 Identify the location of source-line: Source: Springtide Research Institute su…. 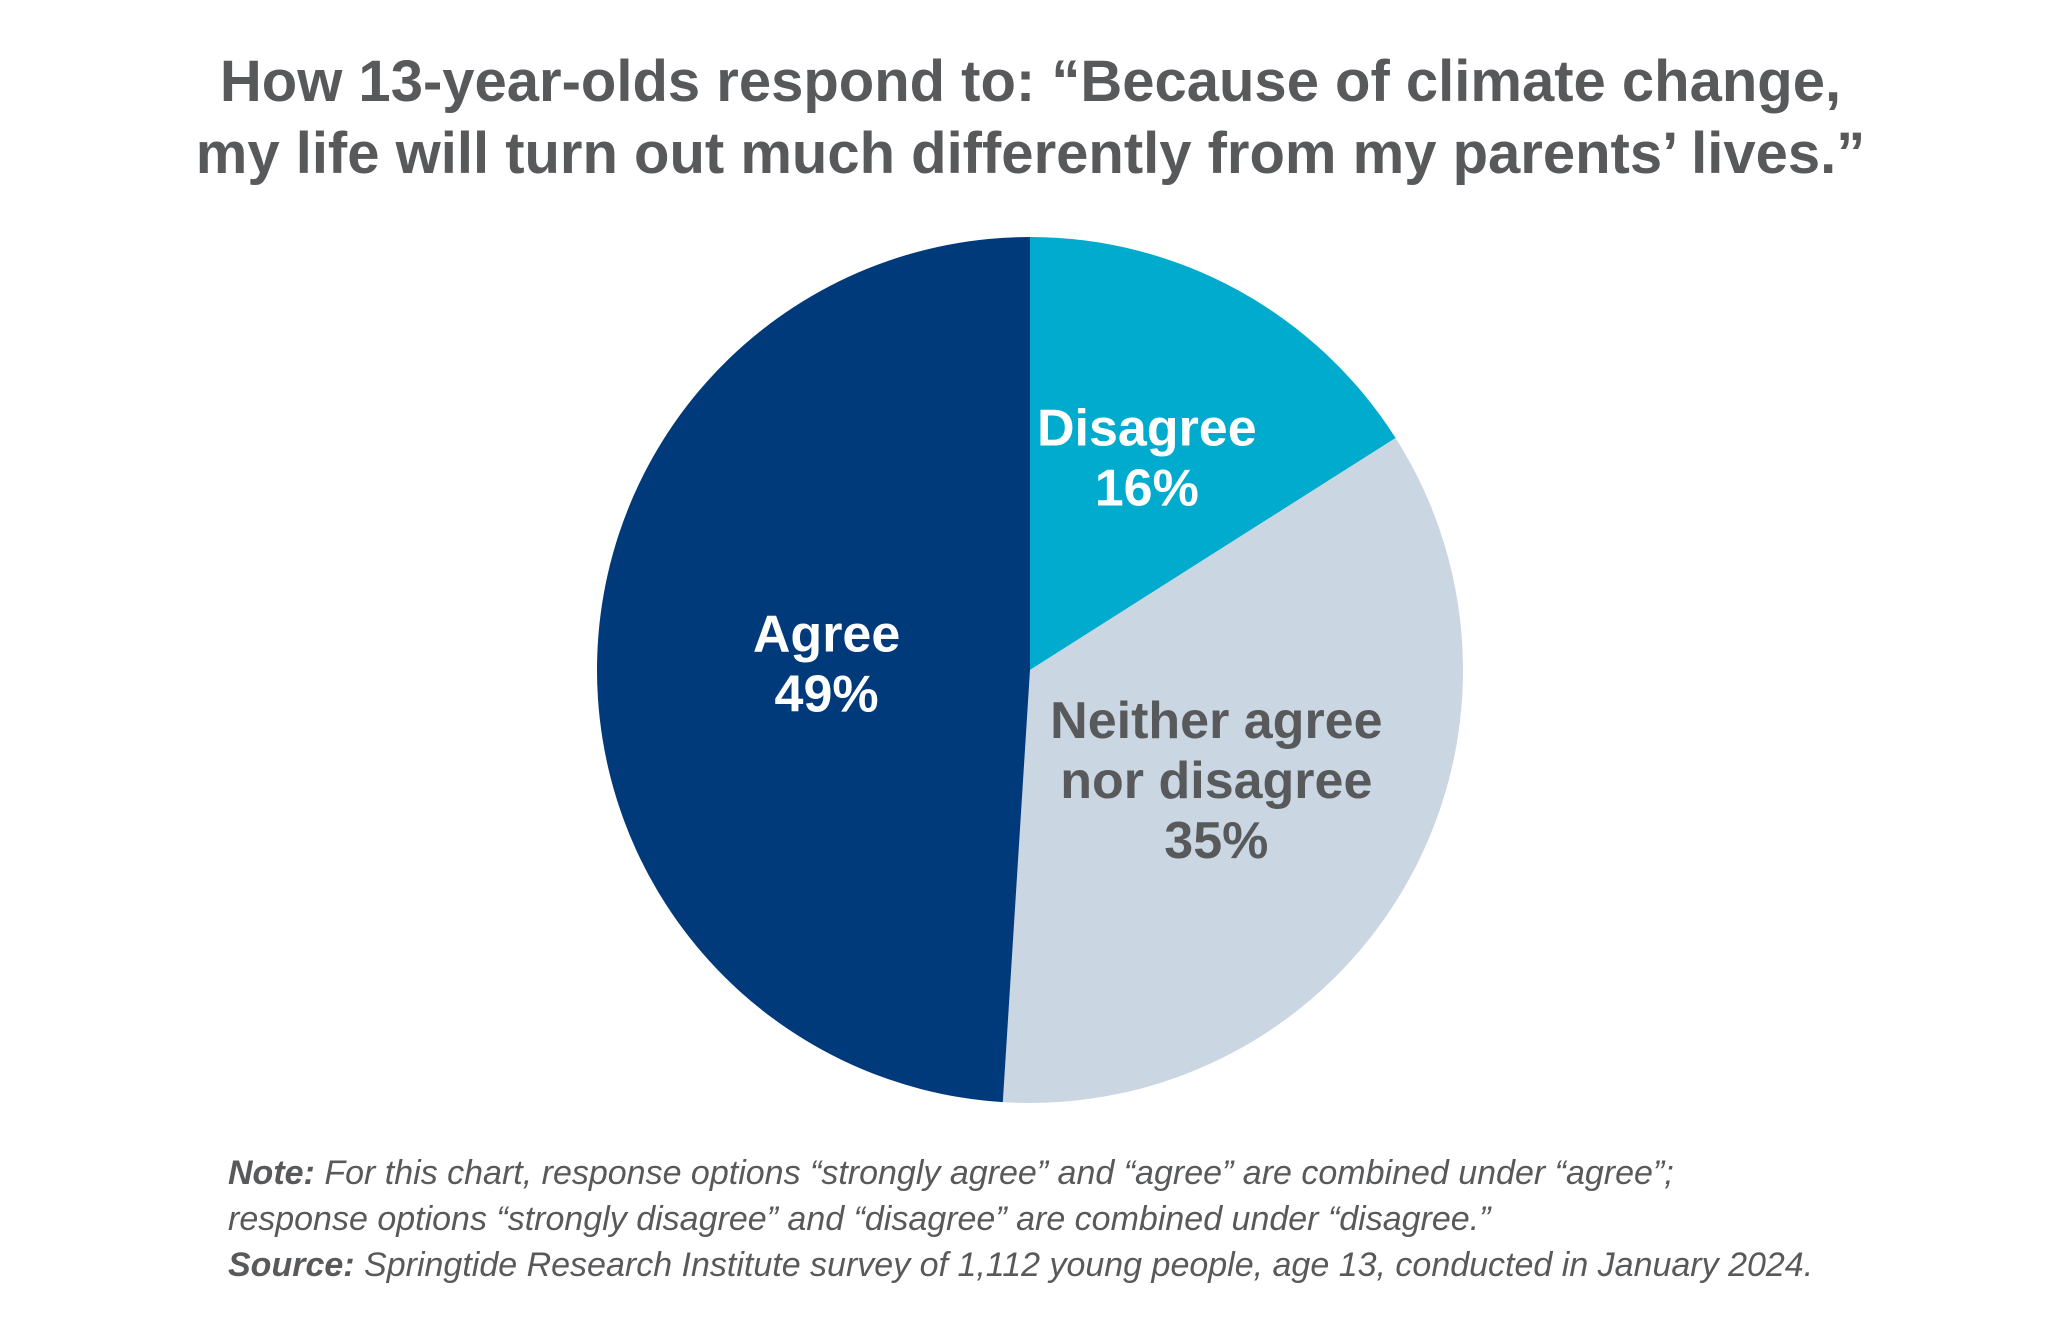
(1128, 1265).